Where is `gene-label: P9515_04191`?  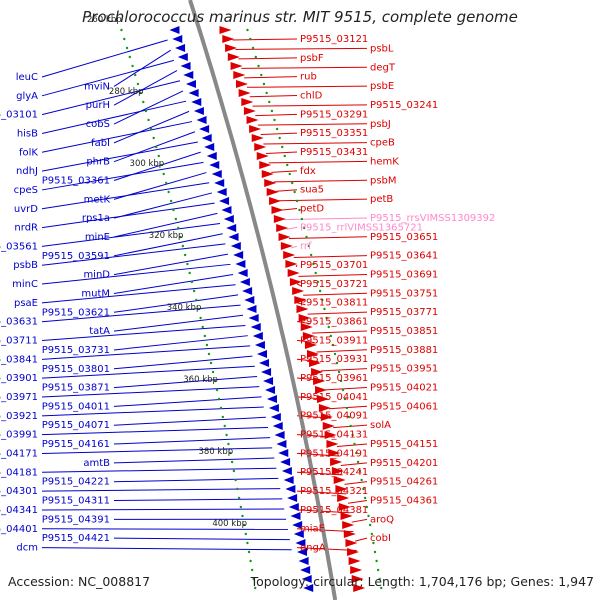
gene-label: P9515_04191 is located at coordinates (334, 453).